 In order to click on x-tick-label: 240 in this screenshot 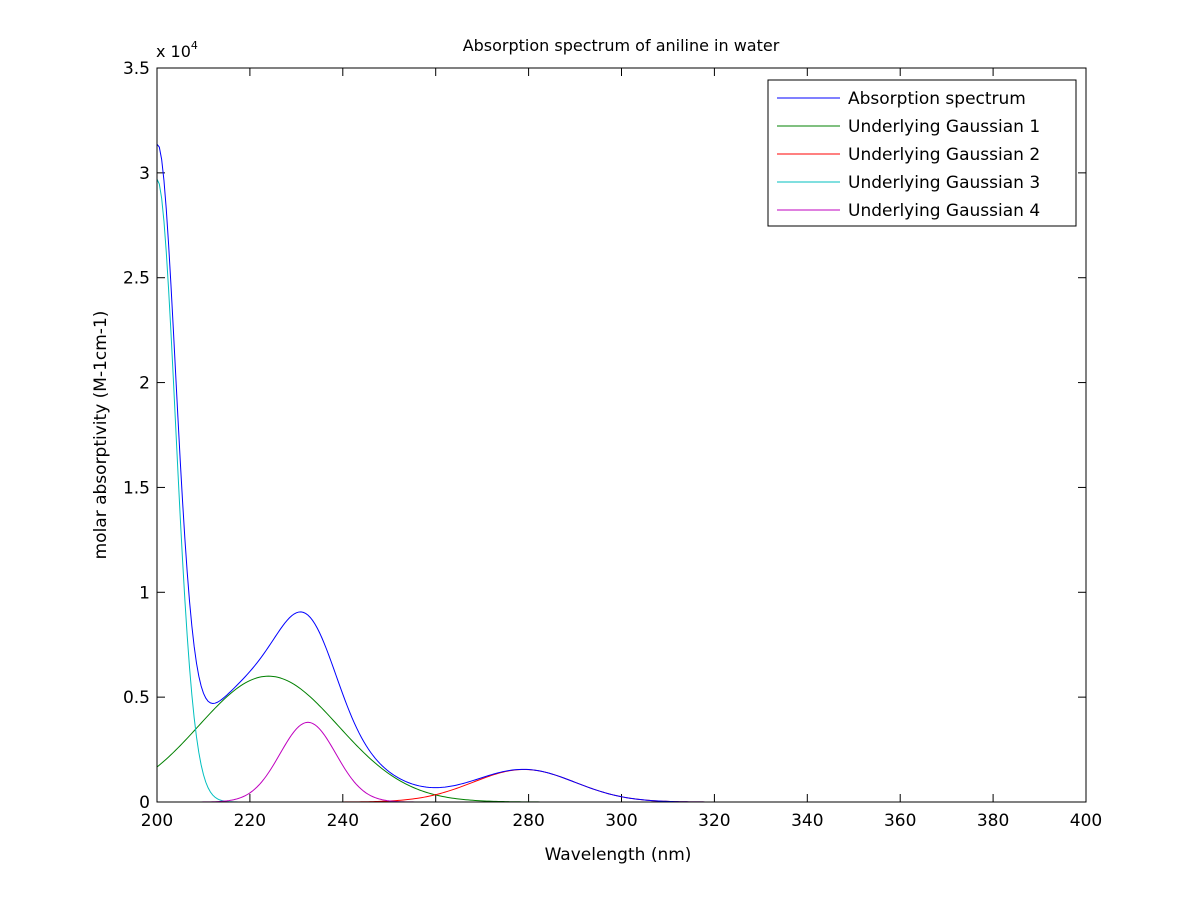, I will do `click(343, 821)`.